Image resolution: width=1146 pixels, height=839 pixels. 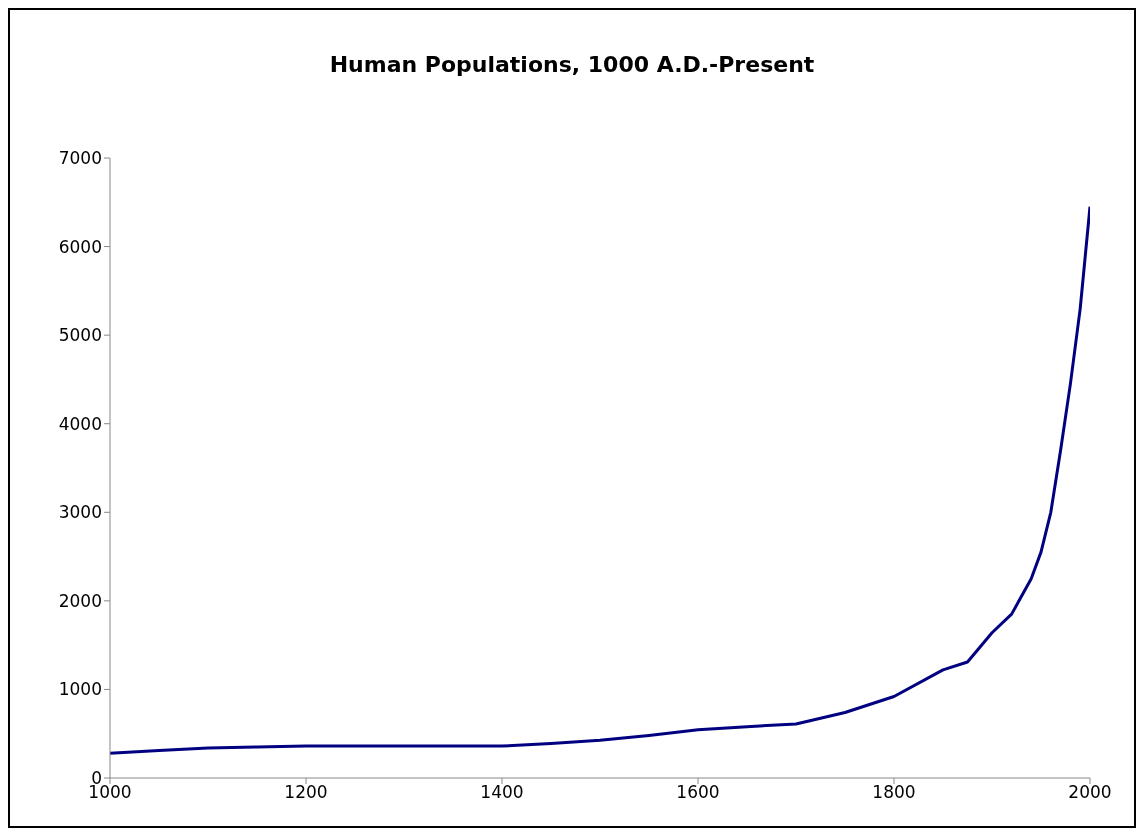 What do you see at coordinates (1090, 792) in the screenshot?
I see `x-tick-label: 2000` at bounding box center [1090, 792].